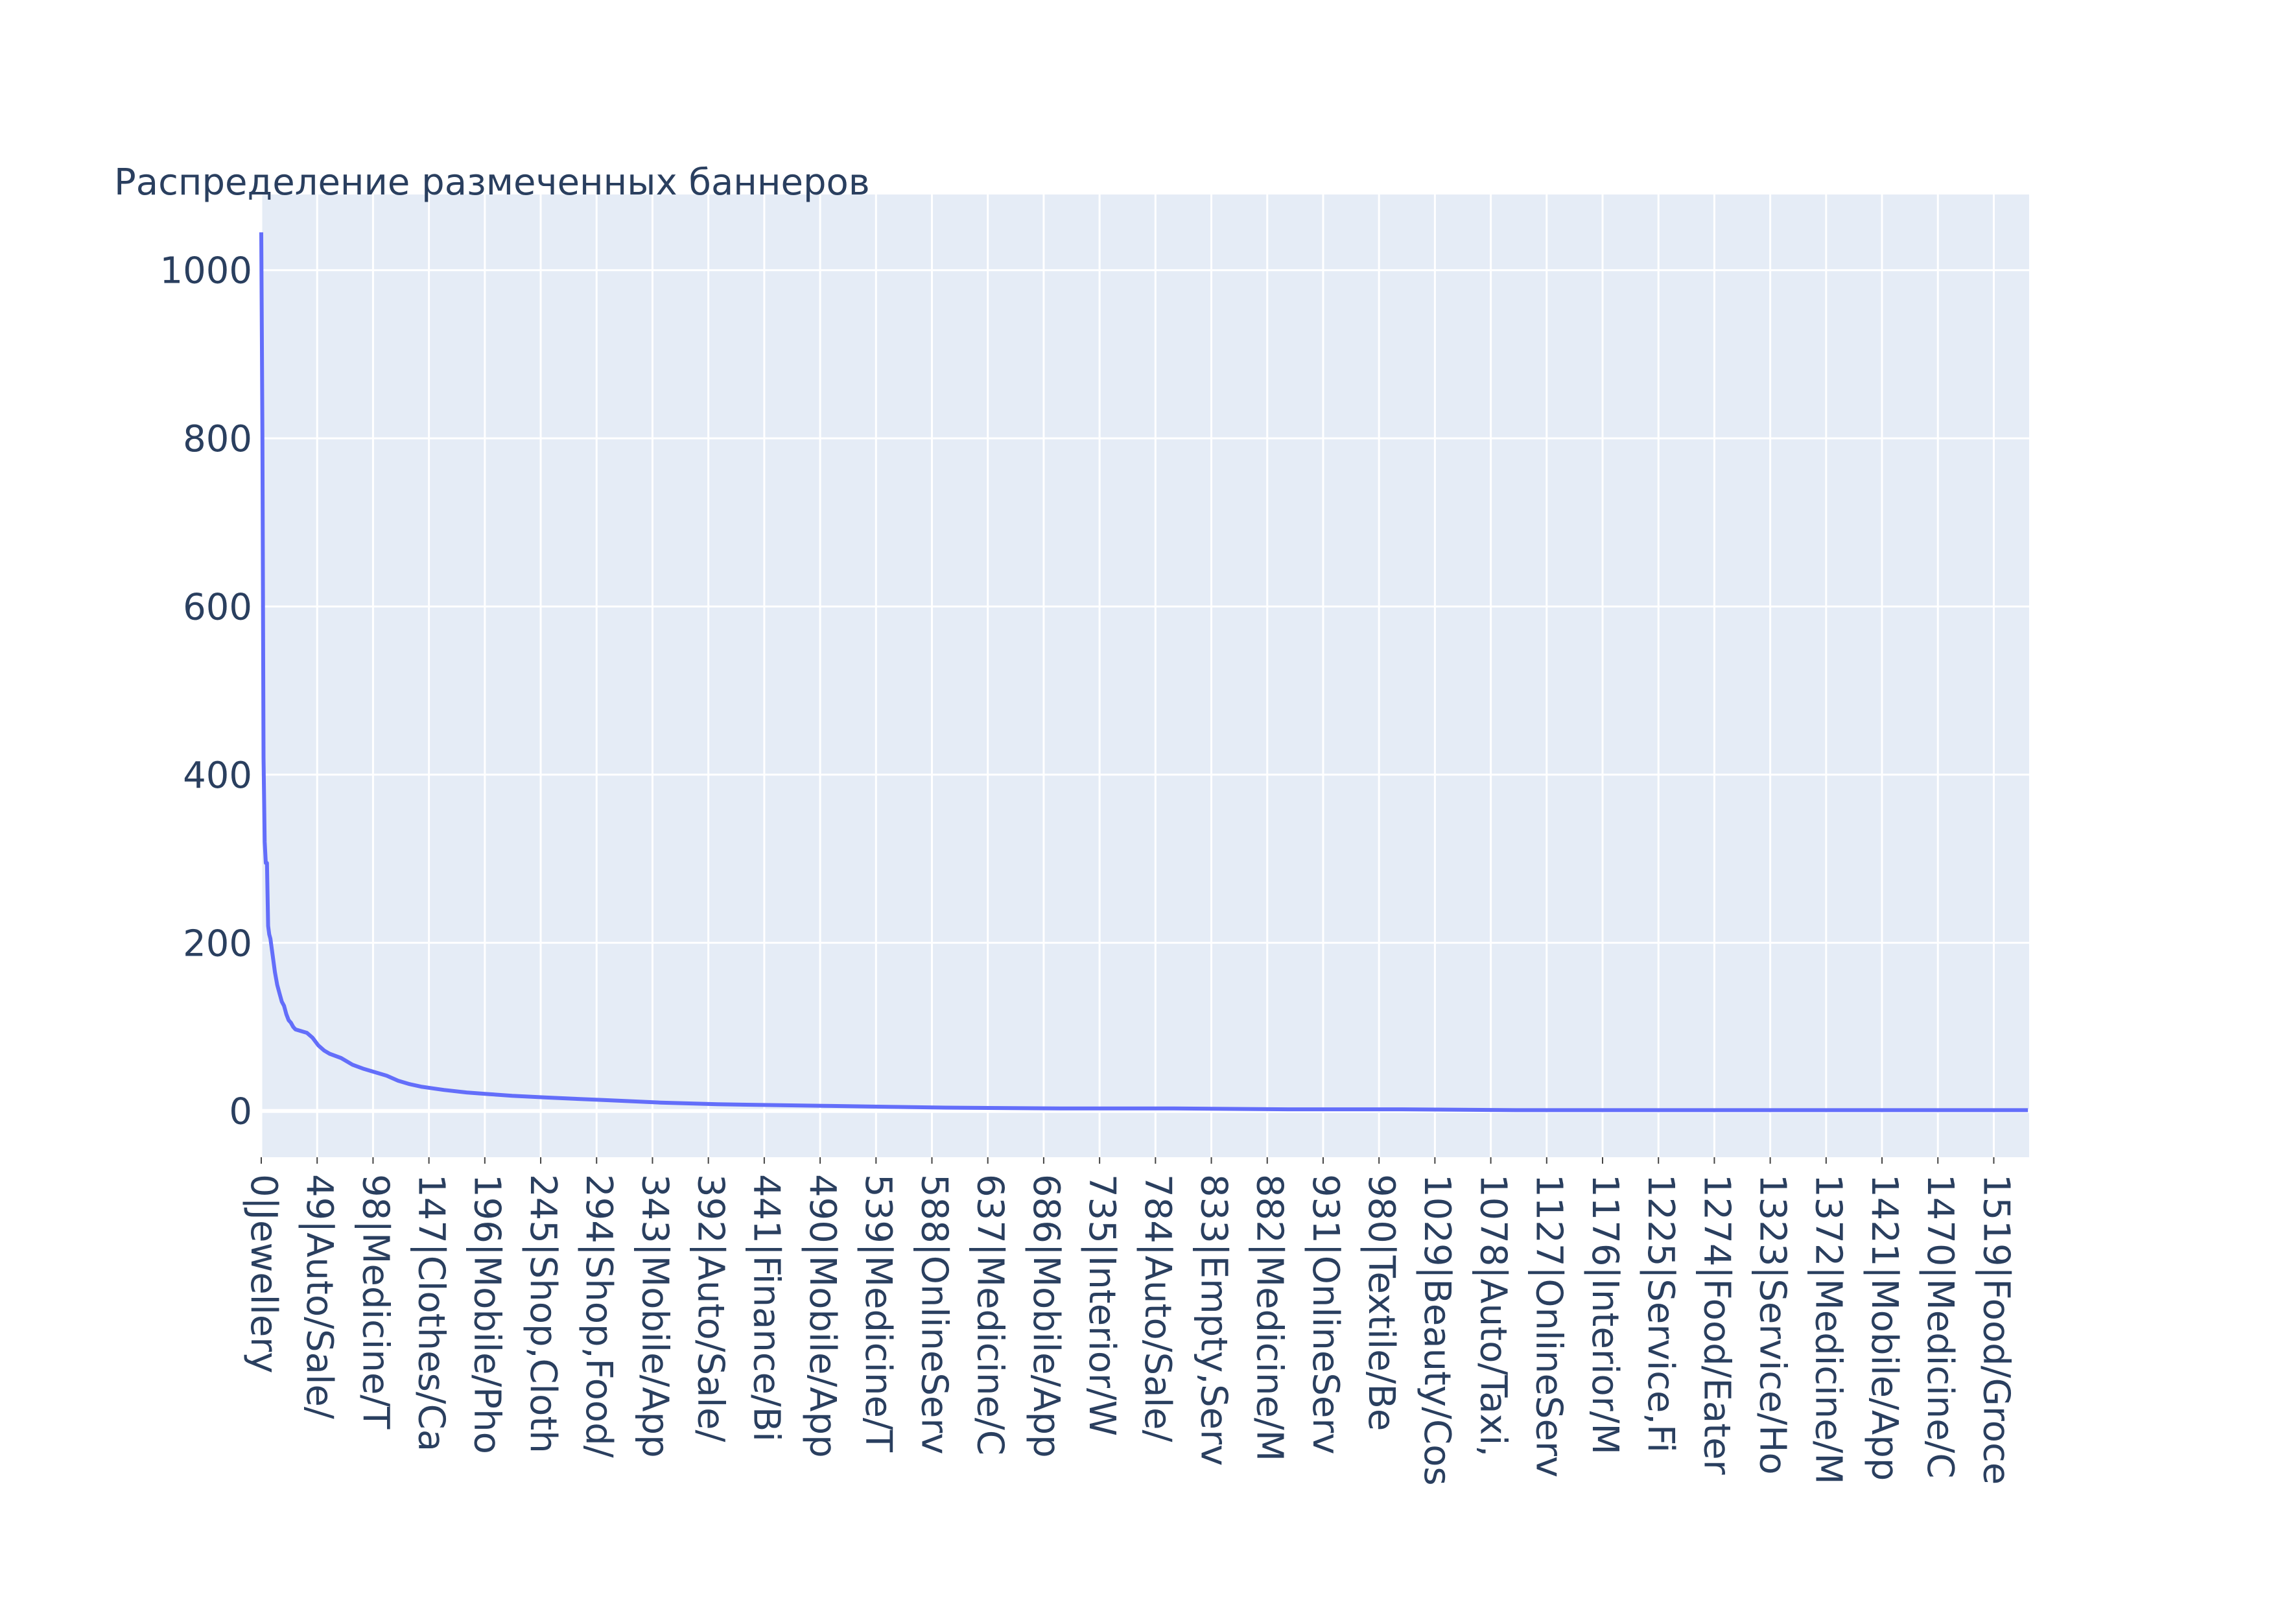 This screenshot has width=2269, height=1624. I want to click on x-tick-label: 245|Shop,Cloth, so click(543, 1313).